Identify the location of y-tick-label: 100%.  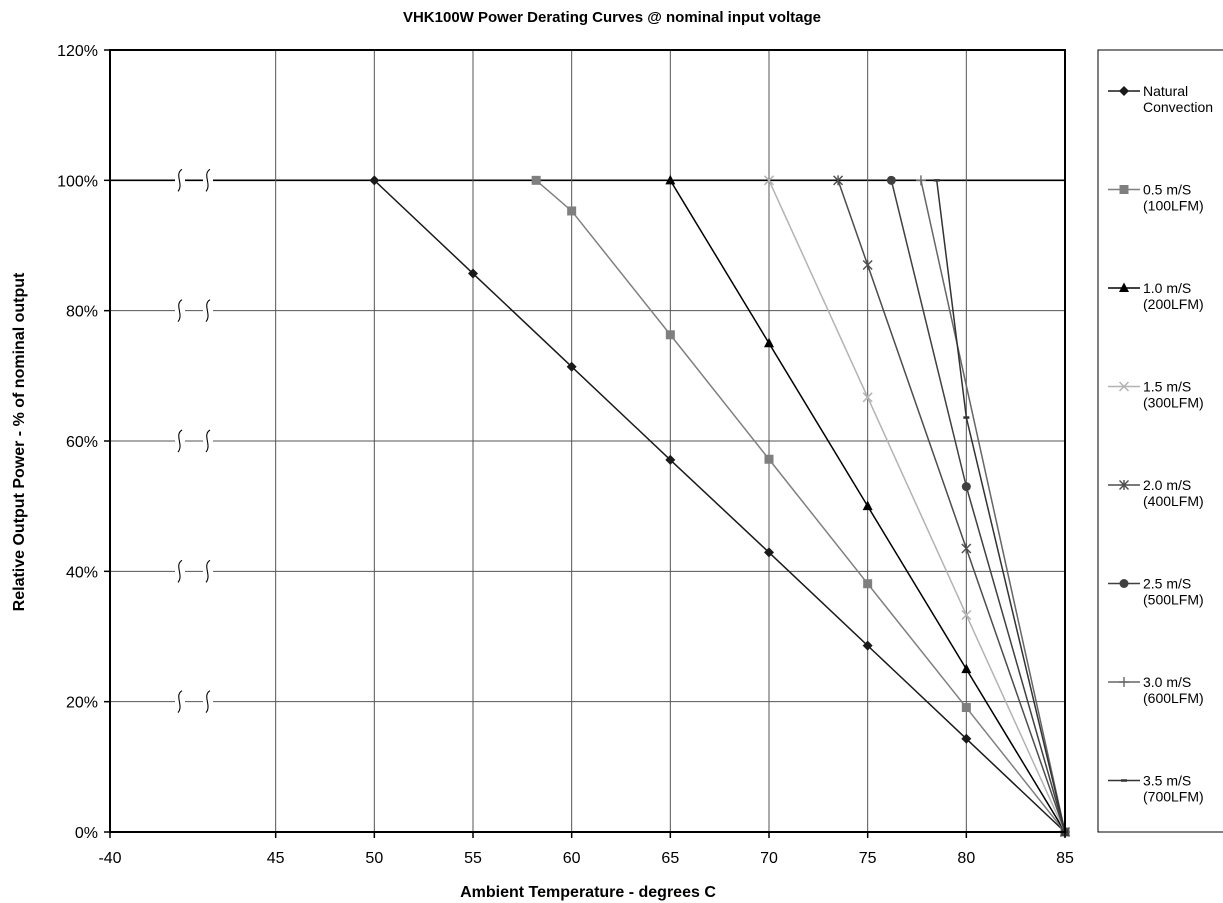
(77, 181).